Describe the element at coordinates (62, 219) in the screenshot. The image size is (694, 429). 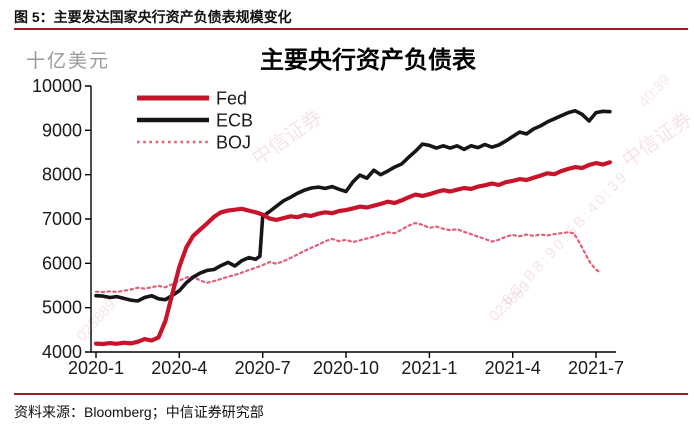
I see `y-tick-label: 7000` at that location.